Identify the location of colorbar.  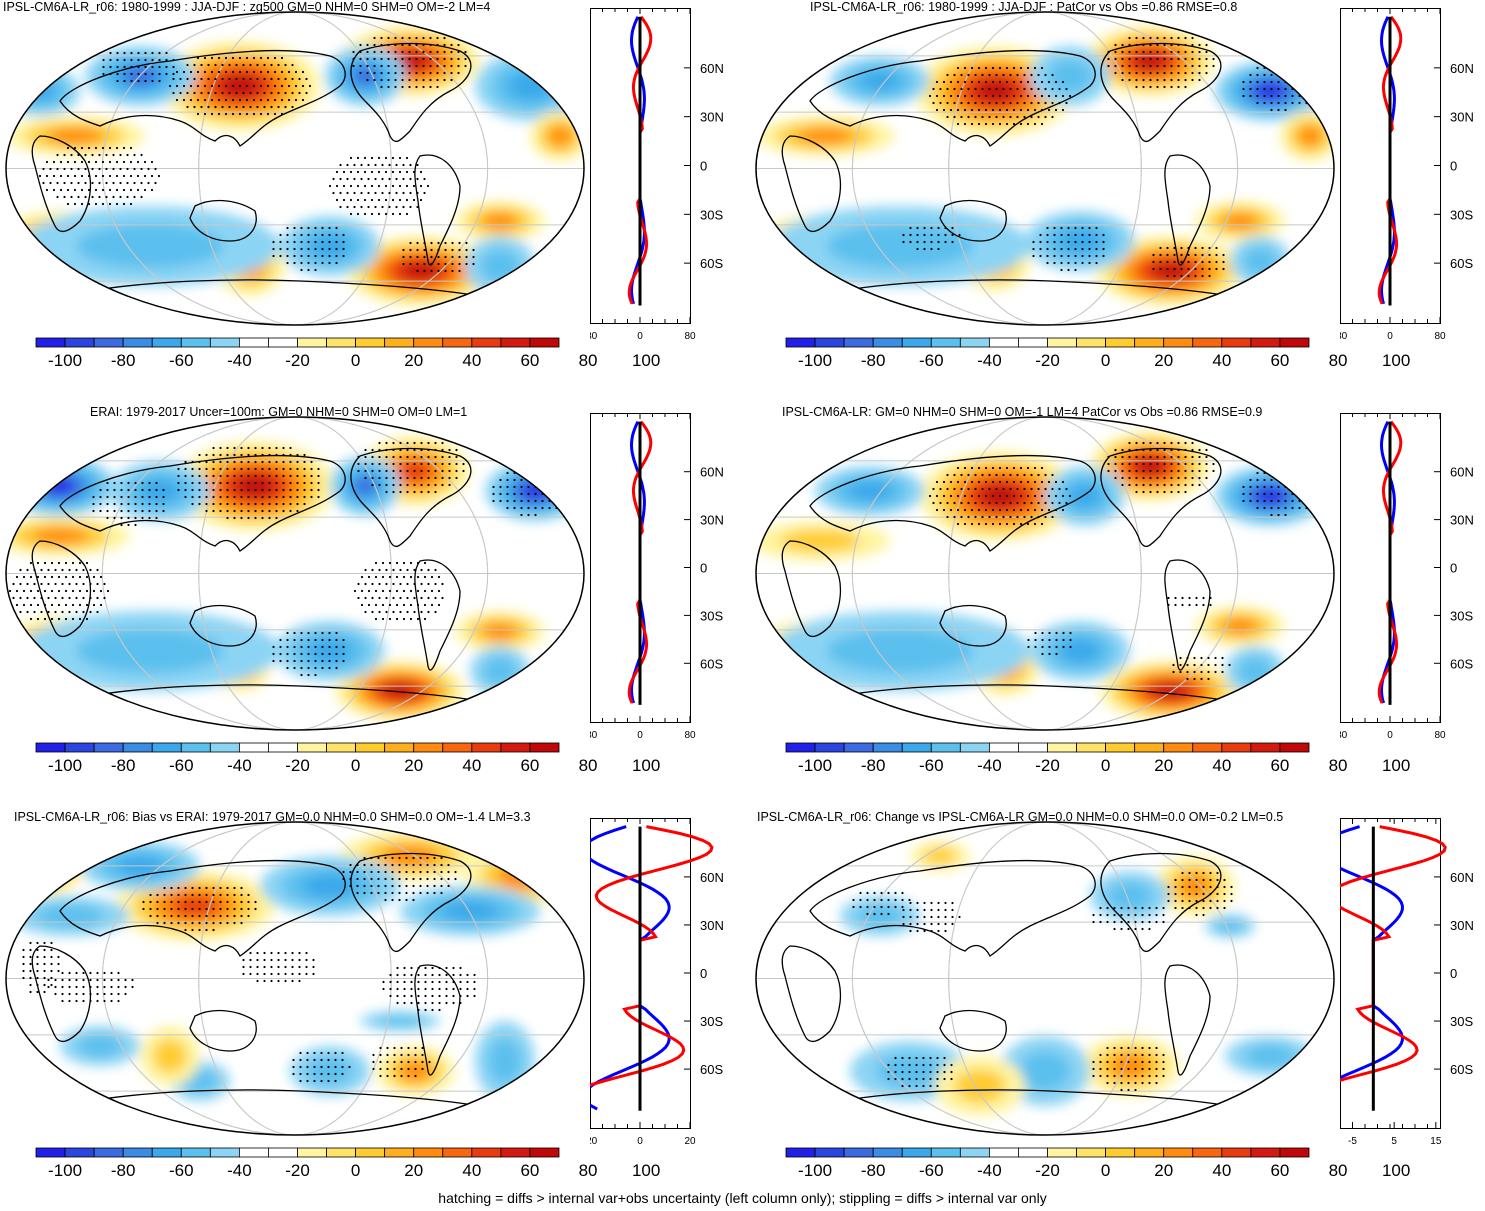
(1047, 747).